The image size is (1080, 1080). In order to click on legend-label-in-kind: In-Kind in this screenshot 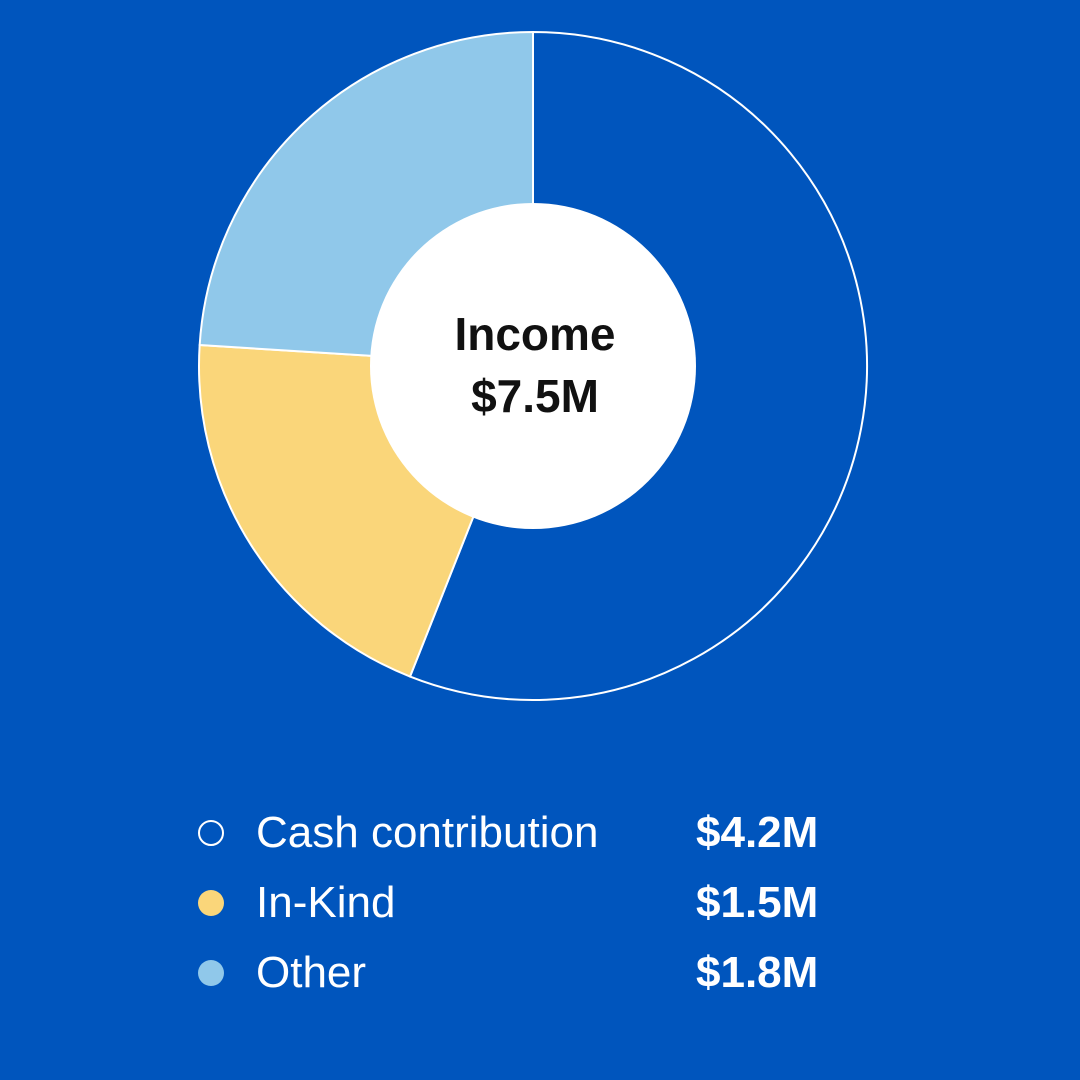, I will do `click(326, 902)`.